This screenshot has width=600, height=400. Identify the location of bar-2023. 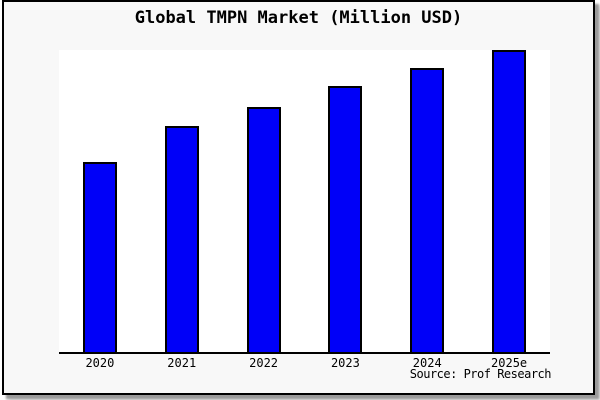
(345, 219).